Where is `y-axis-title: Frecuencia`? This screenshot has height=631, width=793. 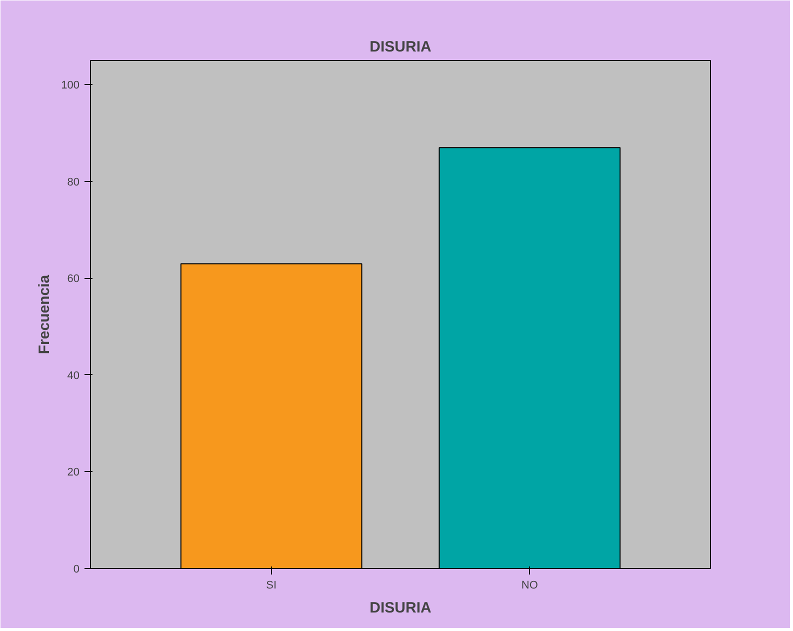 y-axis-title: Frecuencia is located at coordinates (45, 314).